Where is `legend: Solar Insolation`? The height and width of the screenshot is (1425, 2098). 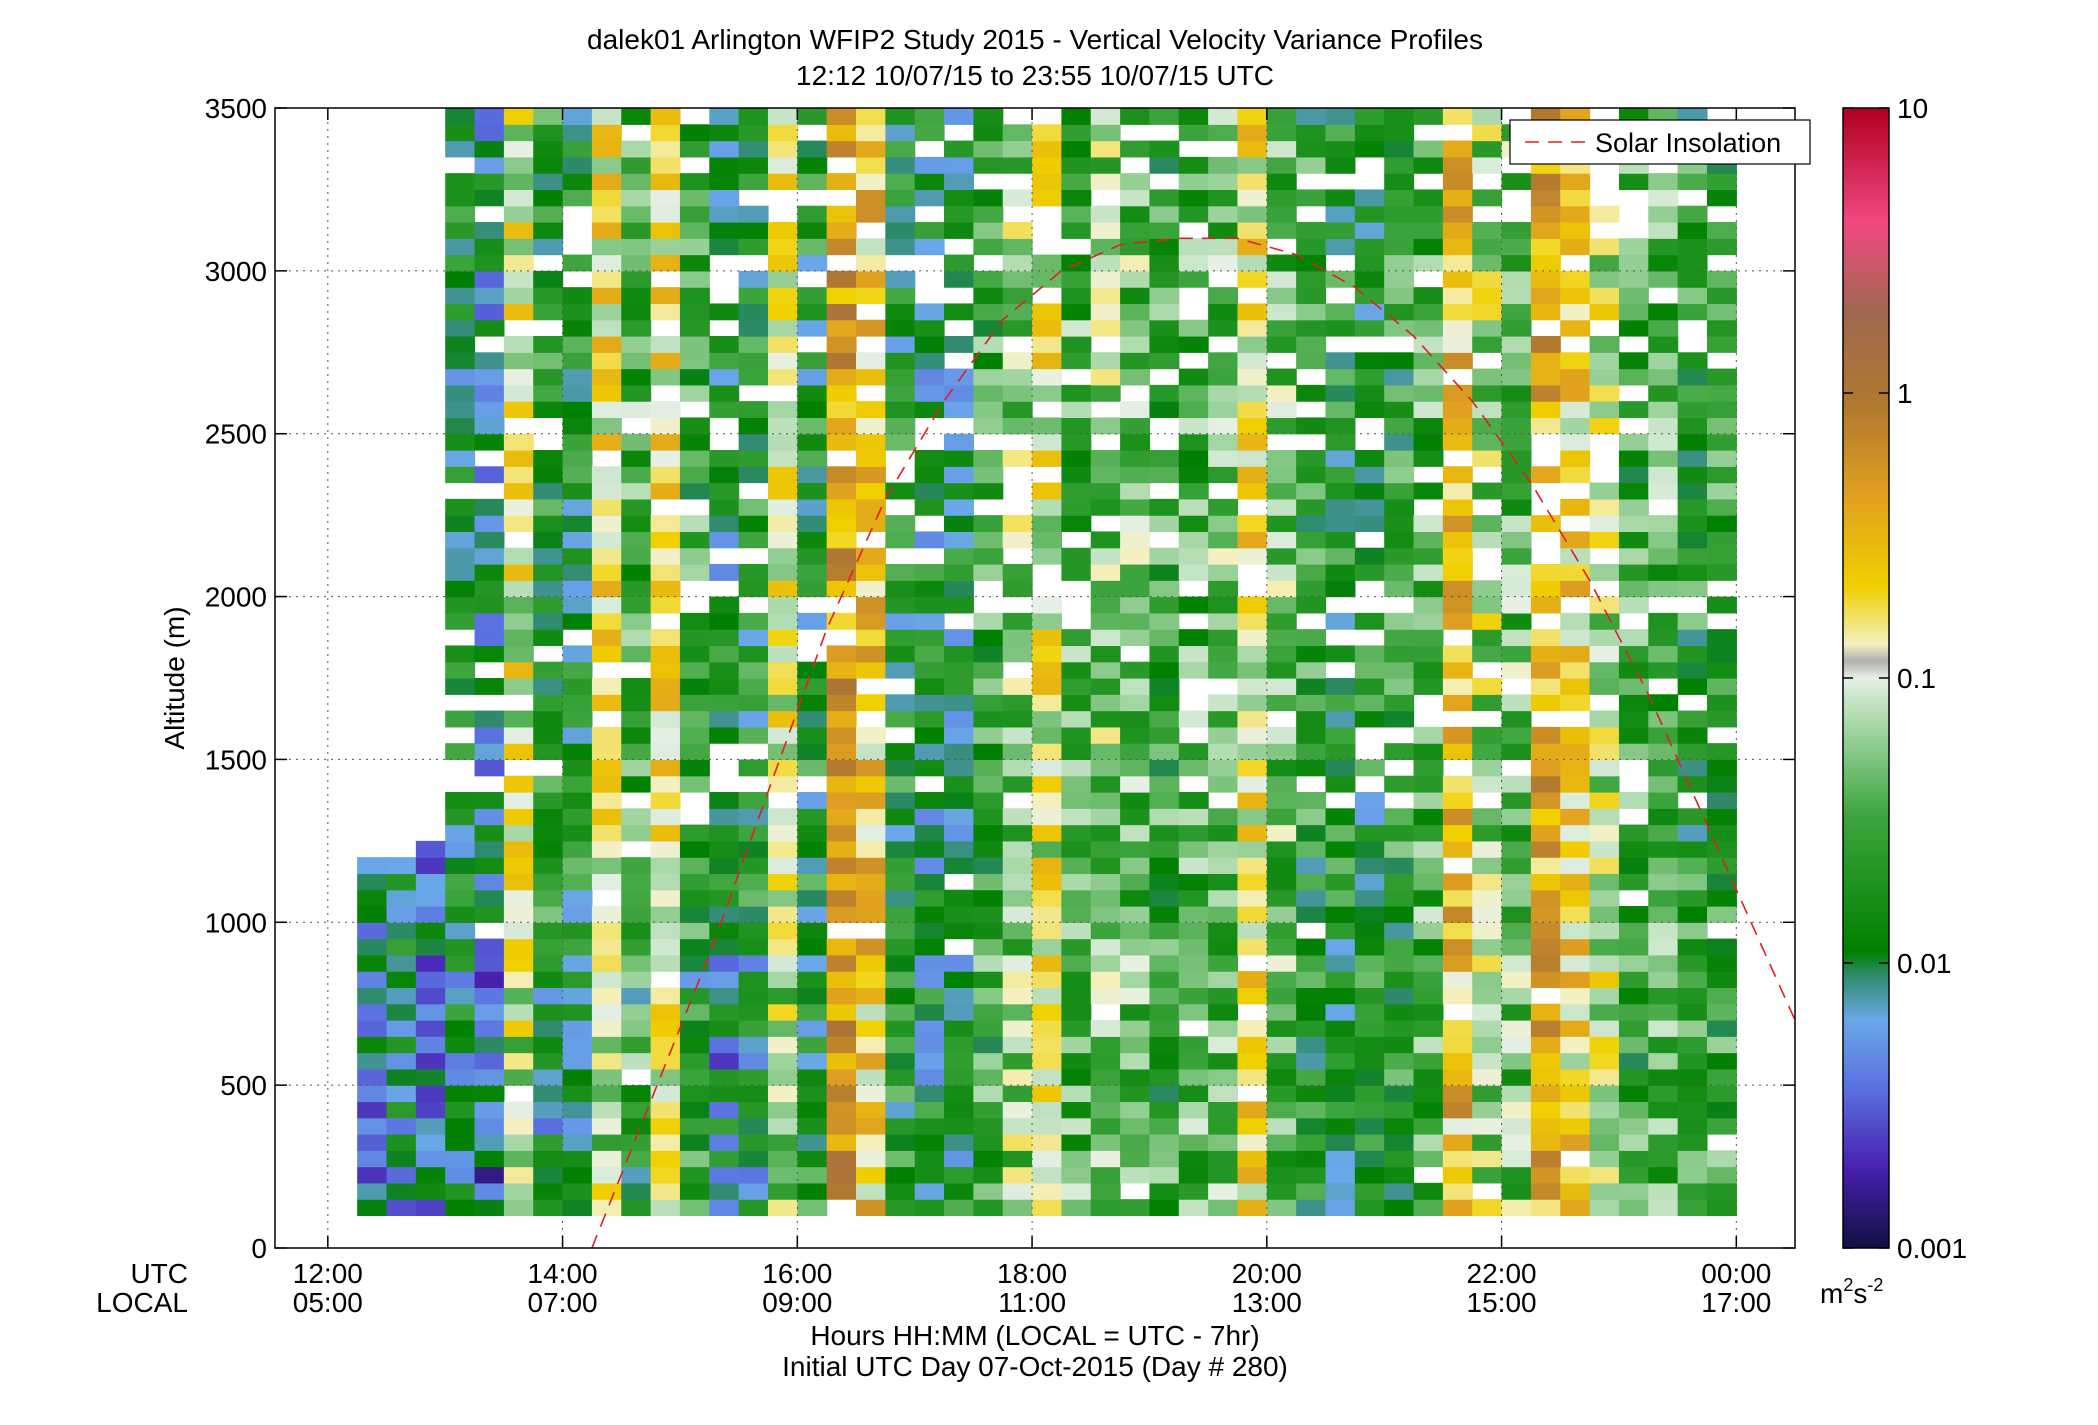 legend: Solar Insolation is located at coordinates (1660, 142).